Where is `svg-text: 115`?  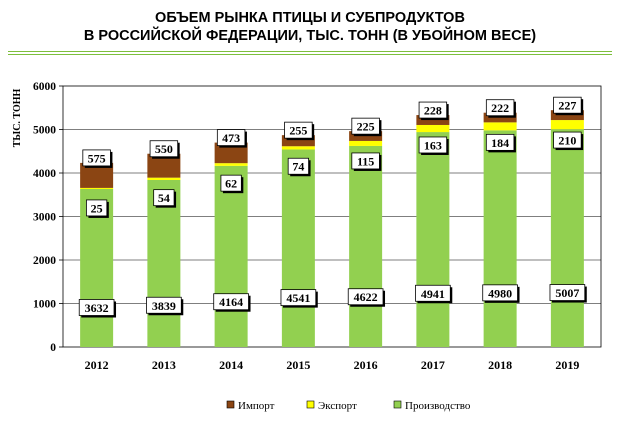
svg-text: 115 is located at coordinates (365, 161).